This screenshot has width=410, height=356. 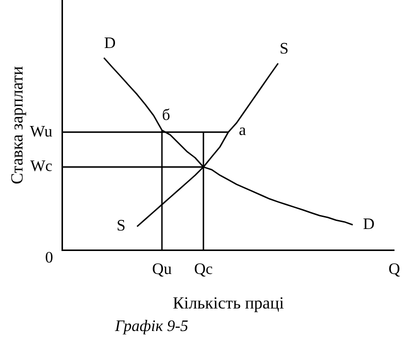 I want to click on x-tick-label: Q, so click(x=394, y=269).